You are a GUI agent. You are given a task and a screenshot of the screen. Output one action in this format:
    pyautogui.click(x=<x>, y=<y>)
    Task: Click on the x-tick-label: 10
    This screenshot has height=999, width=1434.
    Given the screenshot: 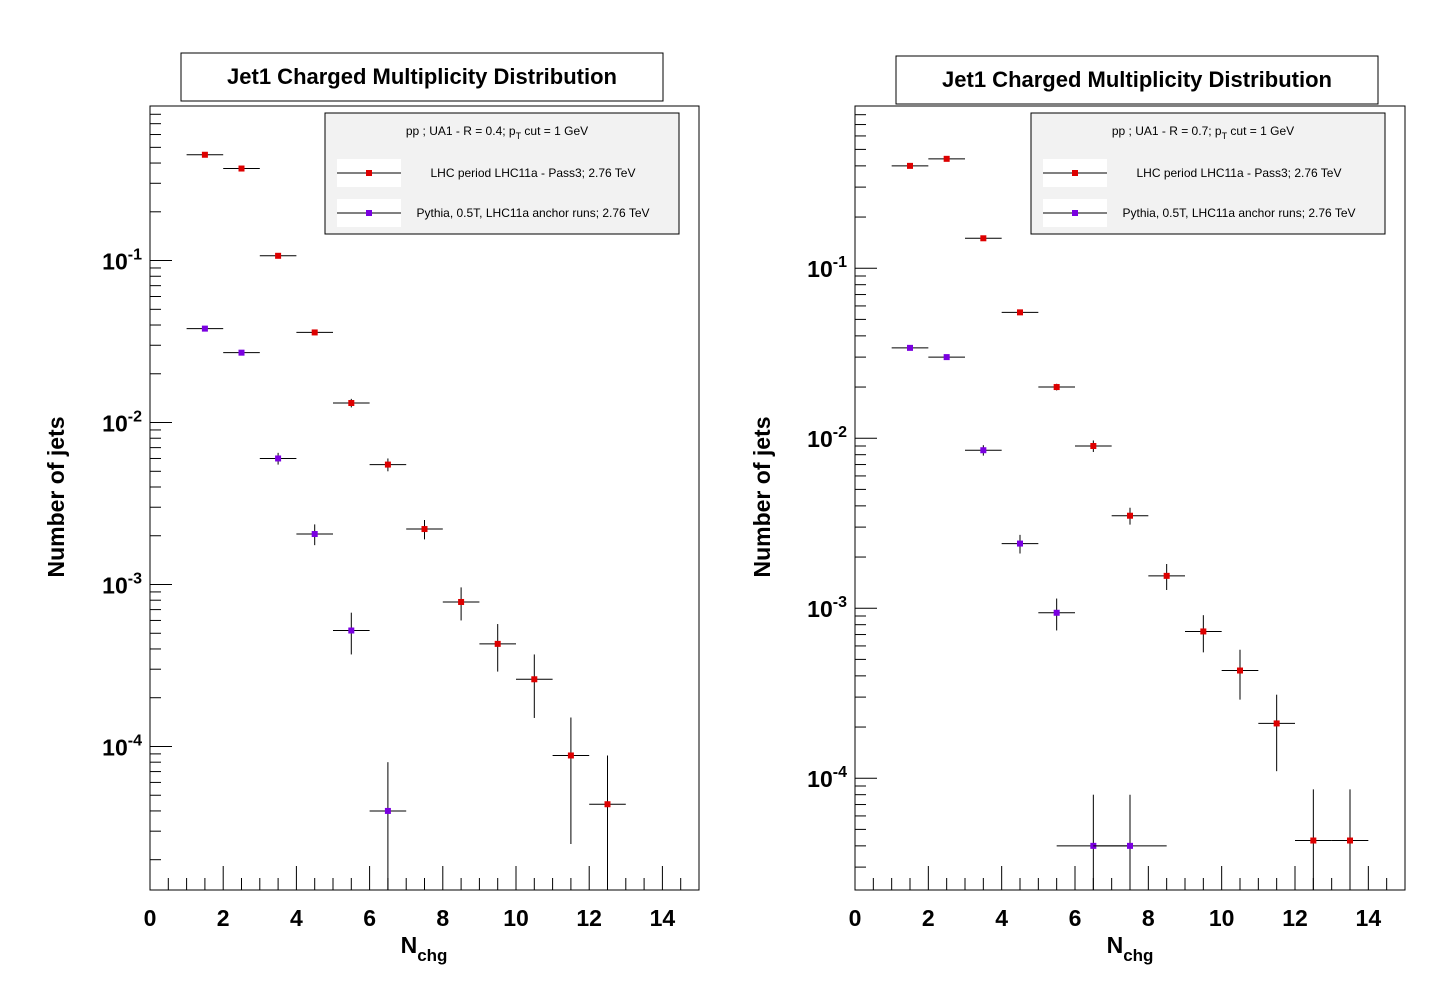 What is the action you would take?
    pyautogui.click(x=1222, y=918)
    